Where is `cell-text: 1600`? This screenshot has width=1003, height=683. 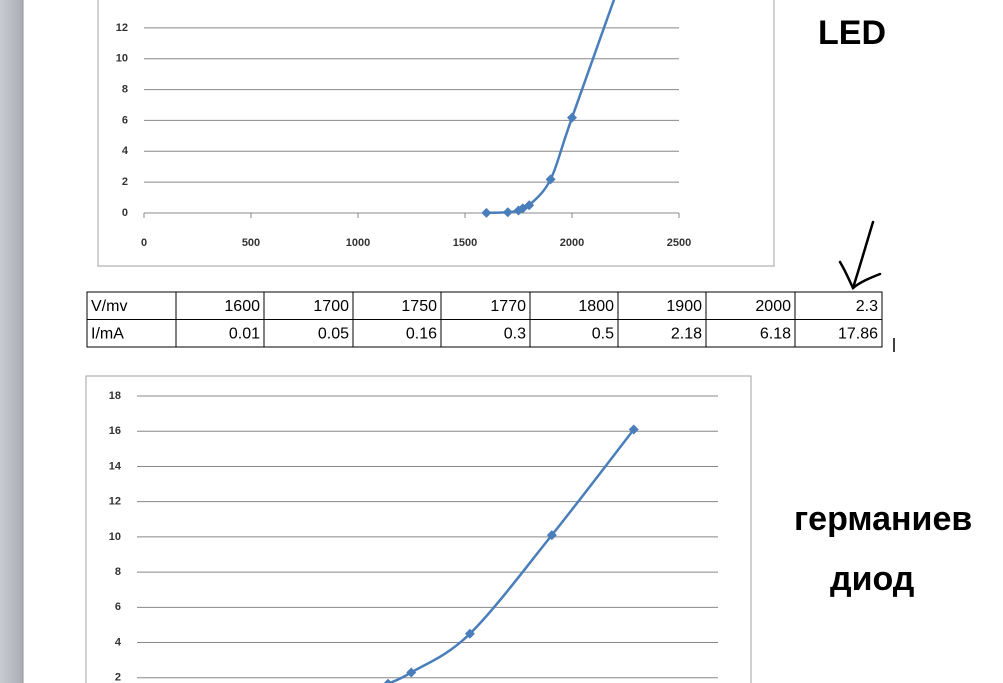 cell-text: 1600 is located at coordinates (242, 306).